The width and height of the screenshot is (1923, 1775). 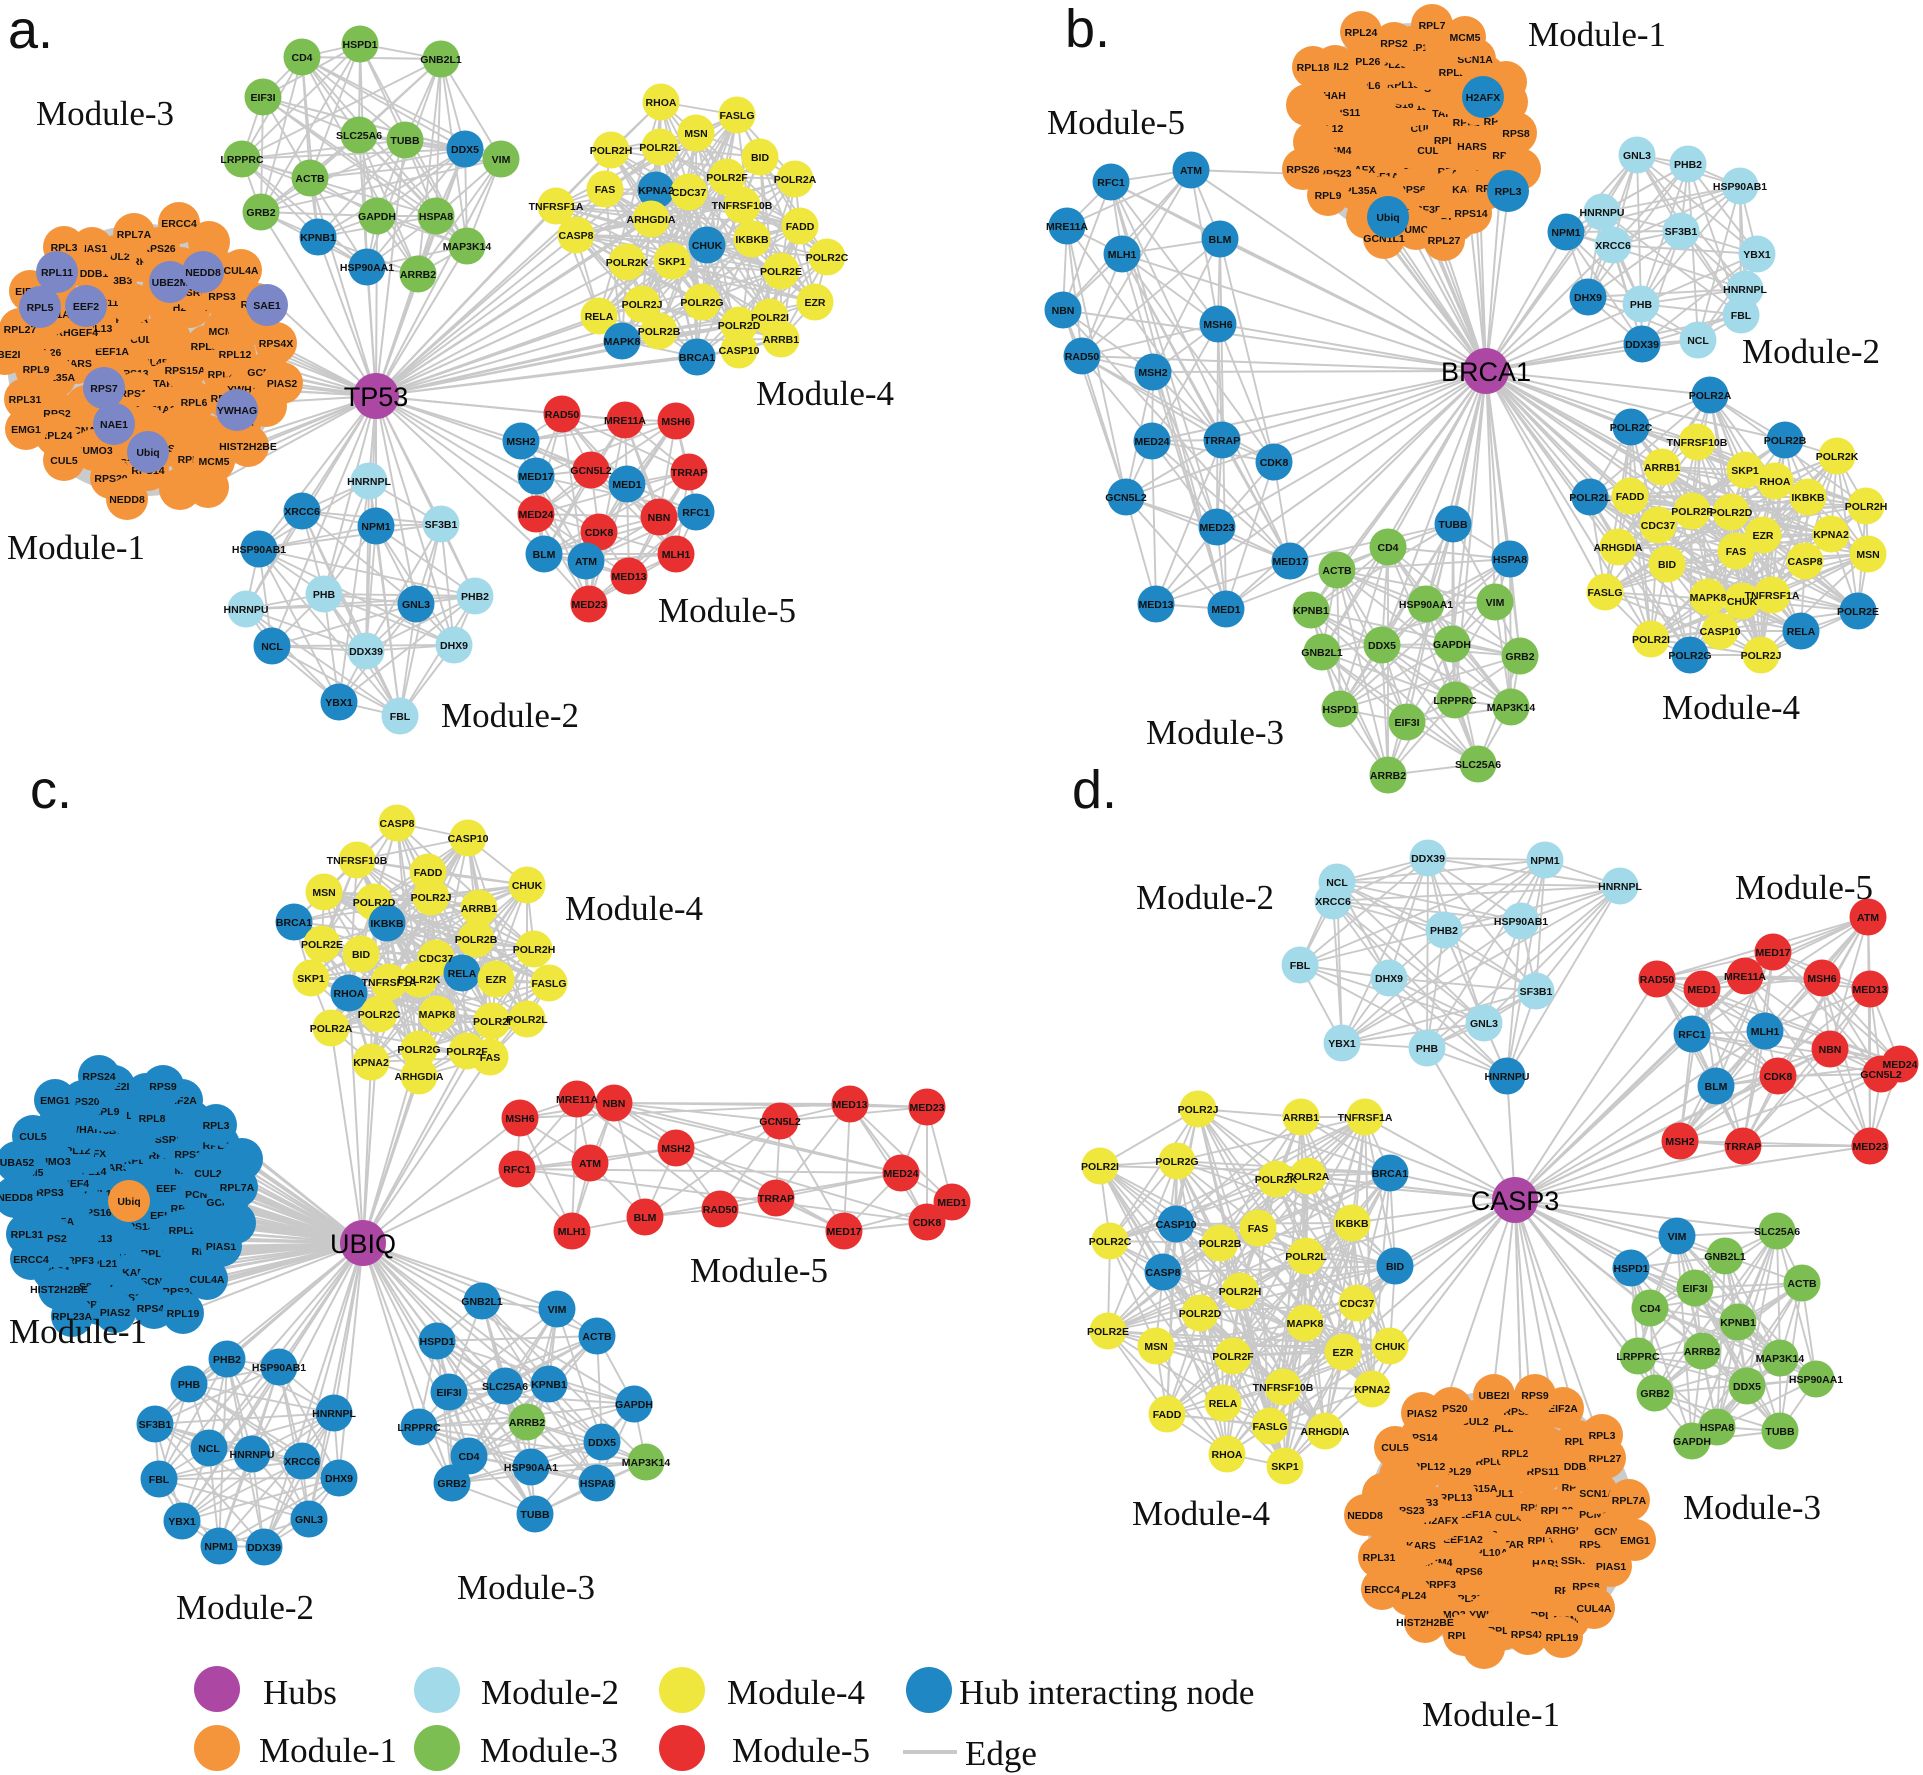 I want to click on svg-text: CASP10, so click(x=1176, y=1225).